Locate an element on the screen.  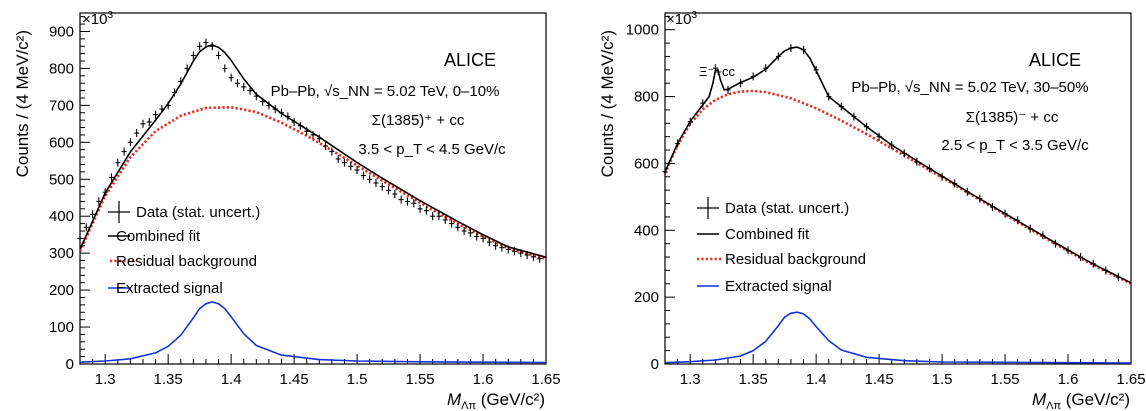
right-x-tick-label: 1.6 is located at coordinates (1068, 379).